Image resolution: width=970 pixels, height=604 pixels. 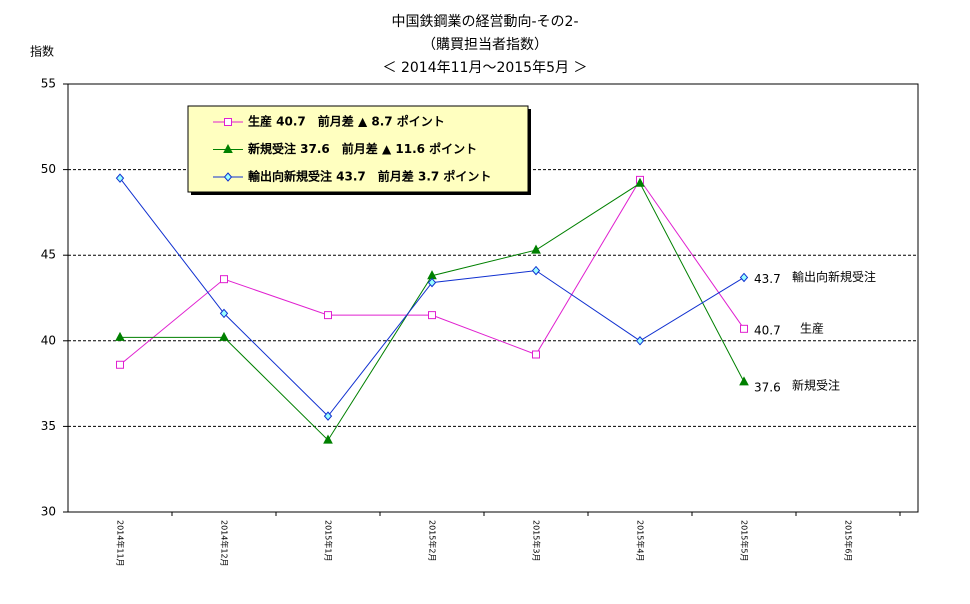 What do you see at coordinates (767, 330) in the screenshot?
I see `value-label: 40.7` at bounding box center [767, 330].